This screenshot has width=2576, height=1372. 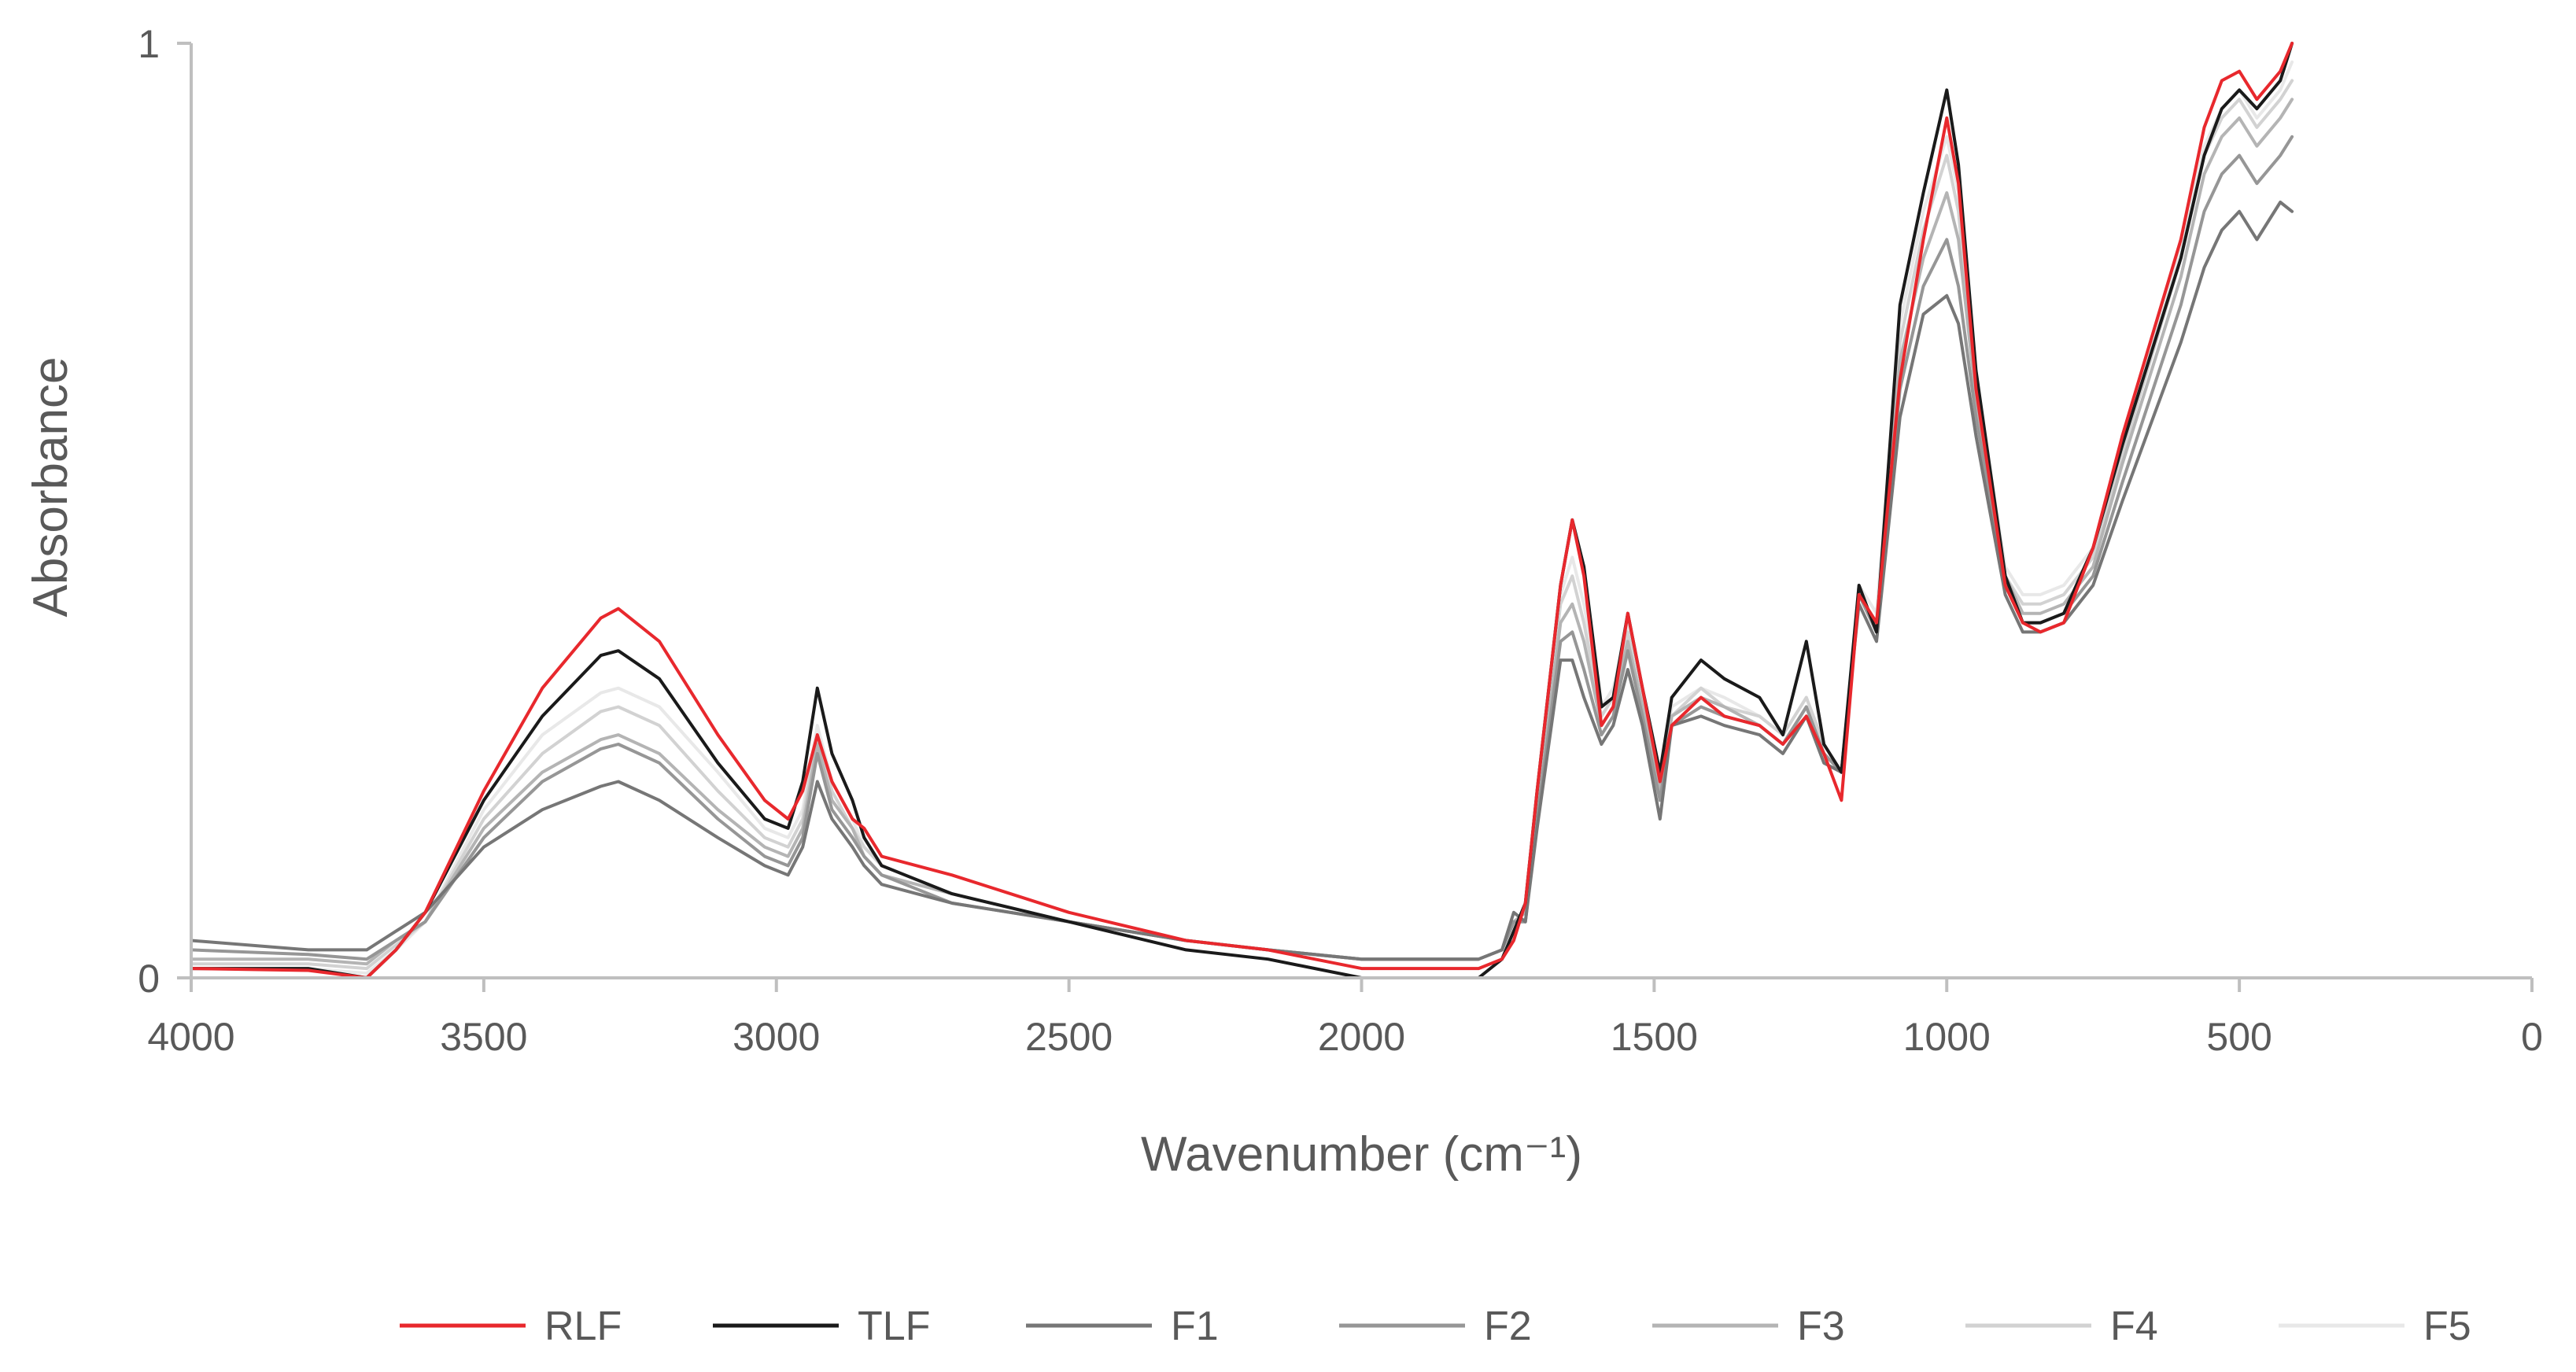 I want to click on legend-label-f2: F2, so click(x=1508, y=1326).